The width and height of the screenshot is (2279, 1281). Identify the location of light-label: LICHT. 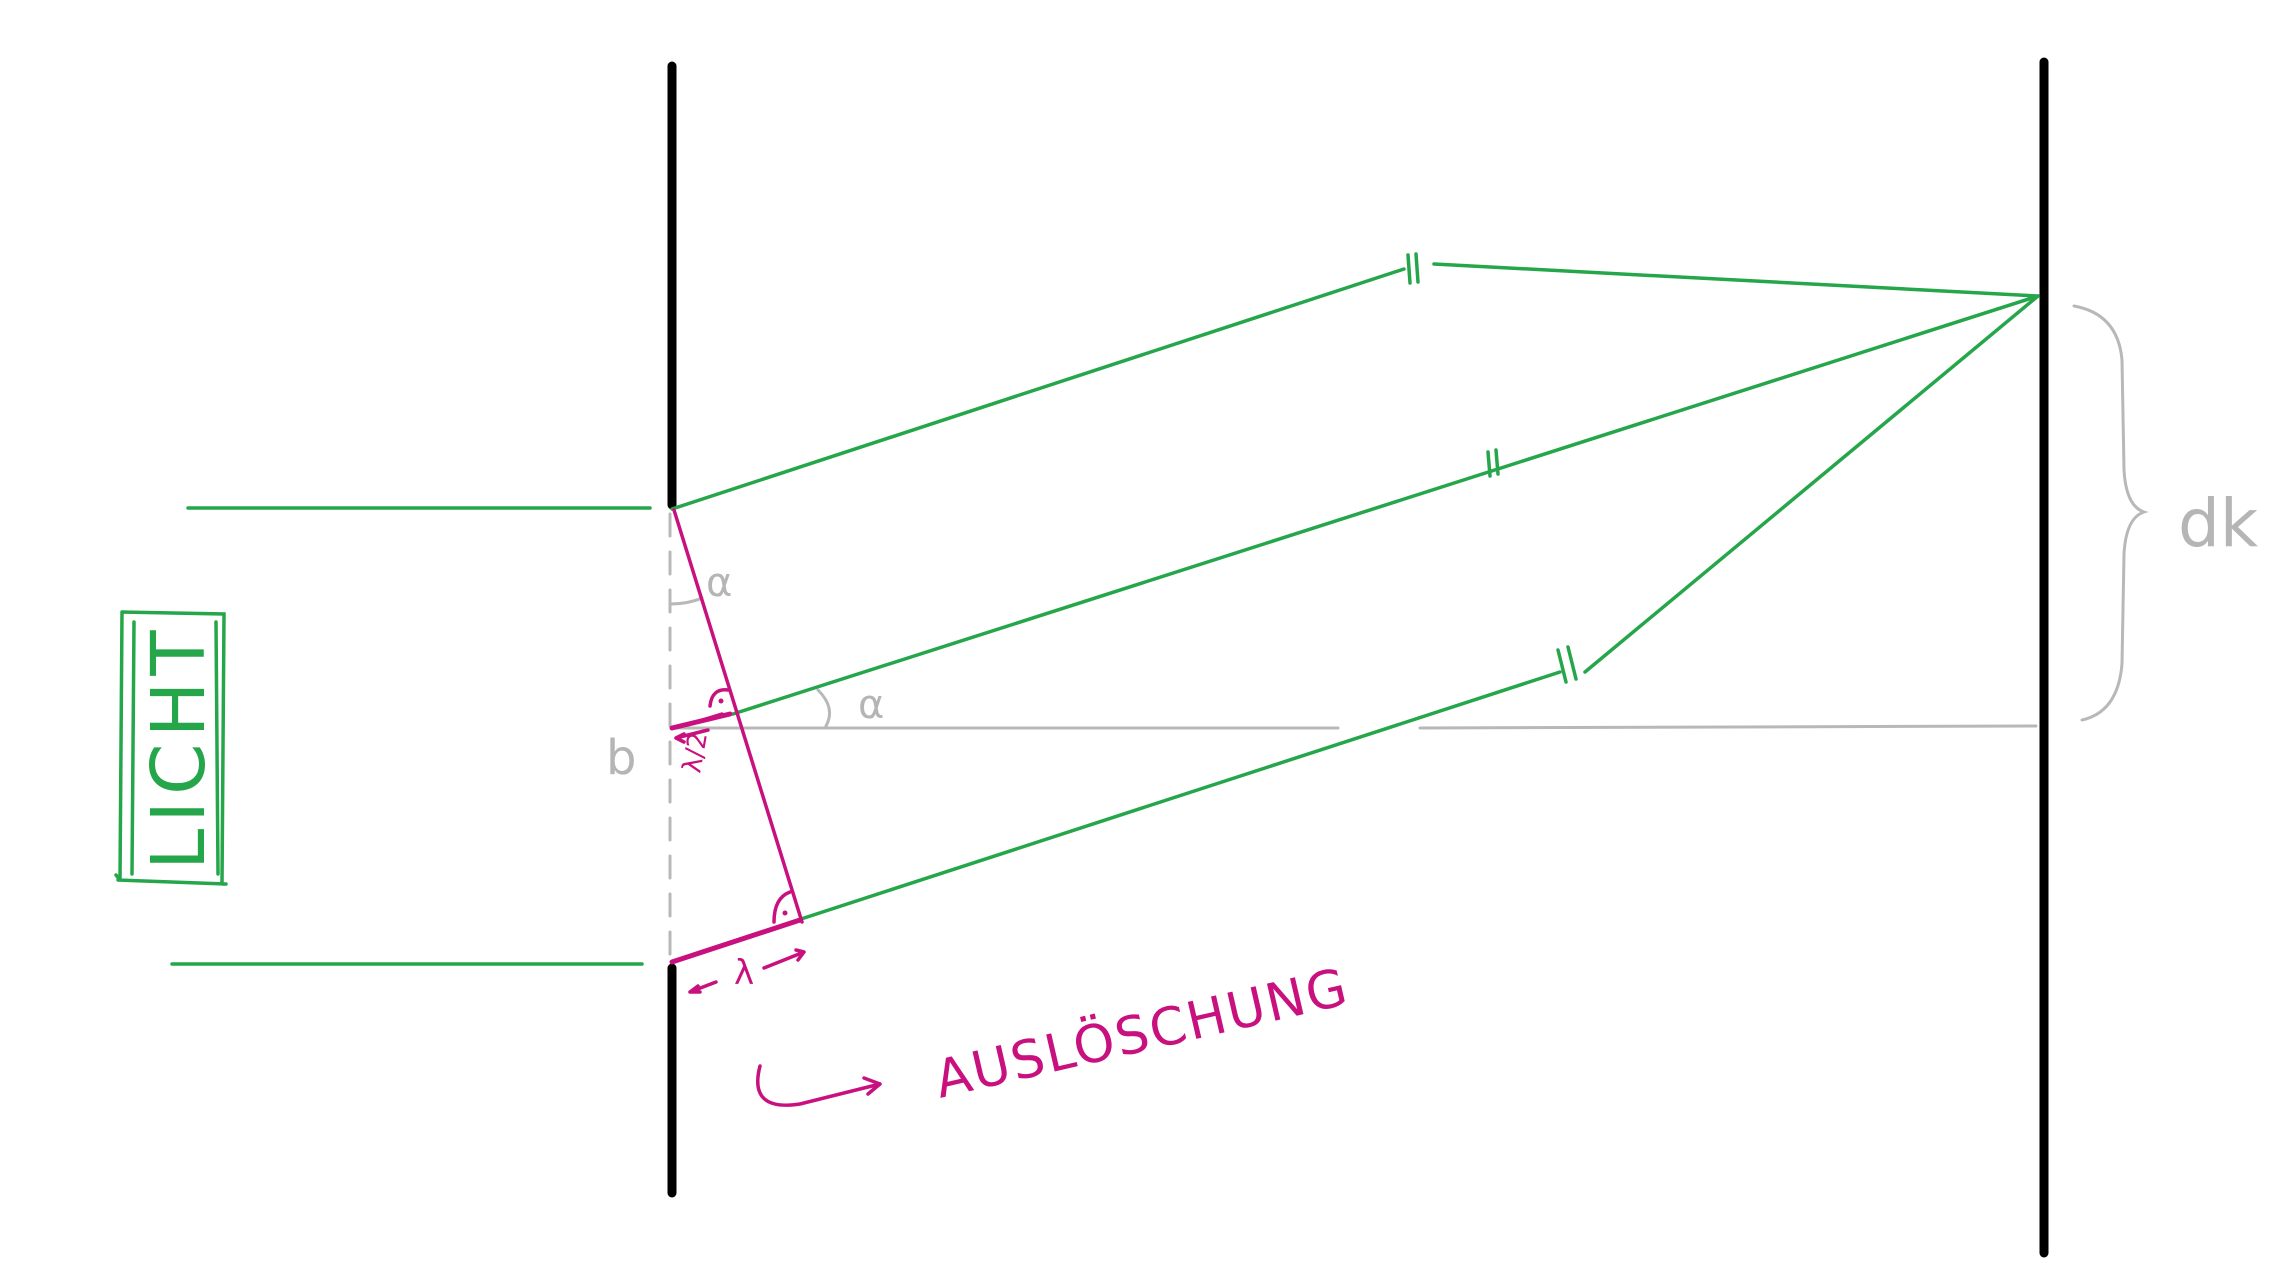
(179, 747).